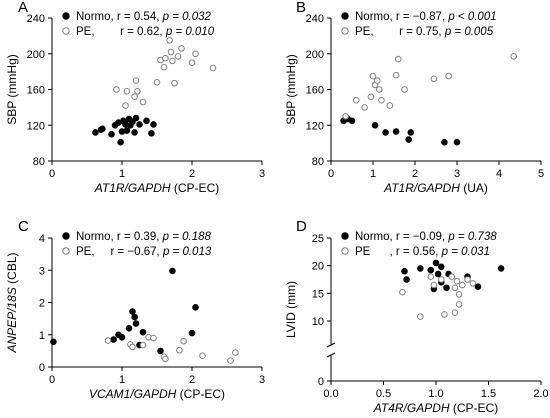 This screenshot has height=418, width=550. What do you see at coordinates (424, 32) in the screenshot?
I see `legend-entry: PE, r = 0.75, p = 0.005` at bounding box center [424, 32].